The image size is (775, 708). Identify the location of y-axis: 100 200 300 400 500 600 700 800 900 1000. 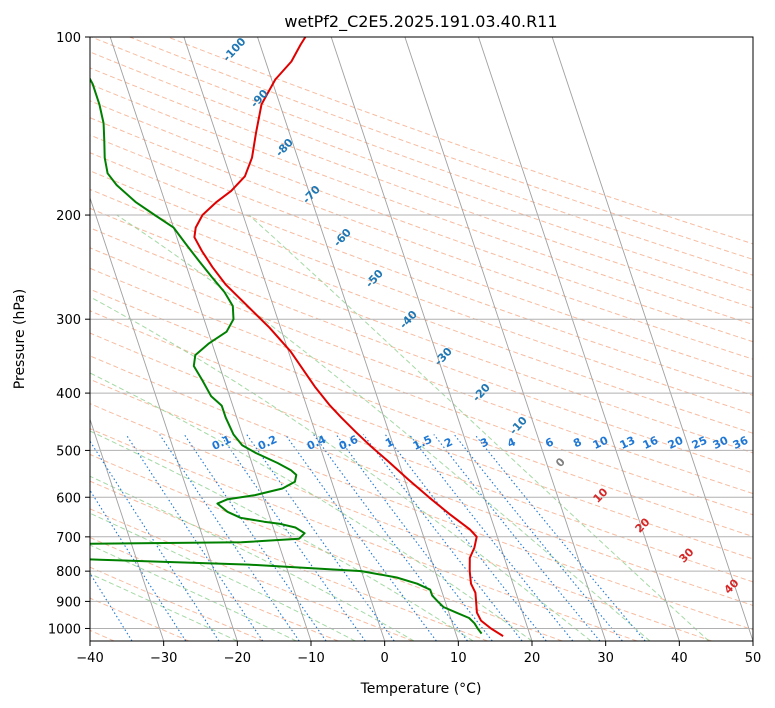
(69, 334).